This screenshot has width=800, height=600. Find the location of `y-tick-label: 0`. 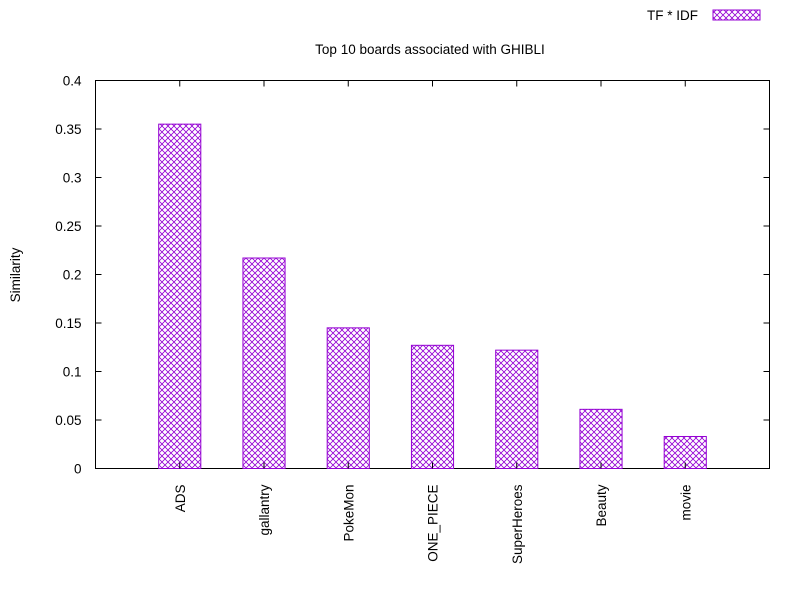

y-tick-label: 0 is located at coordinates (78, 469).